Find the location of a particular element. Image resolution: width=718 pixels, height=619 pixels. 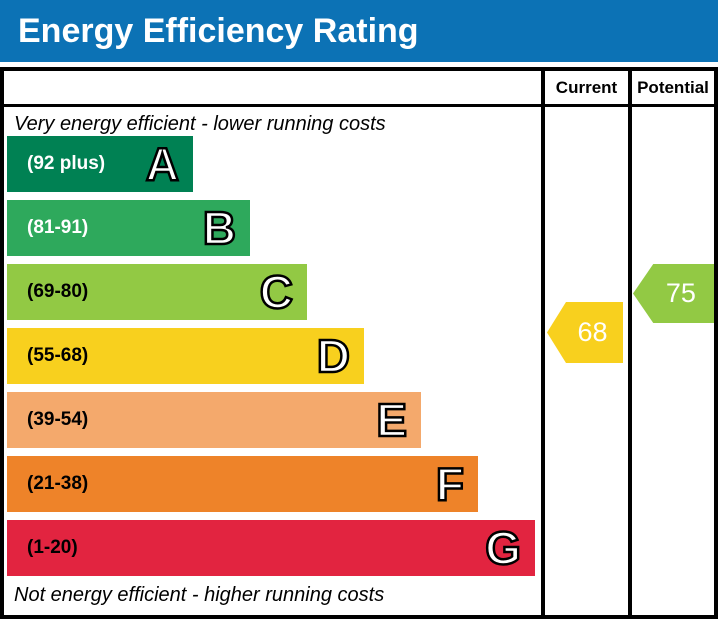

potential-column: 75 is located at coordinates (671, 361).